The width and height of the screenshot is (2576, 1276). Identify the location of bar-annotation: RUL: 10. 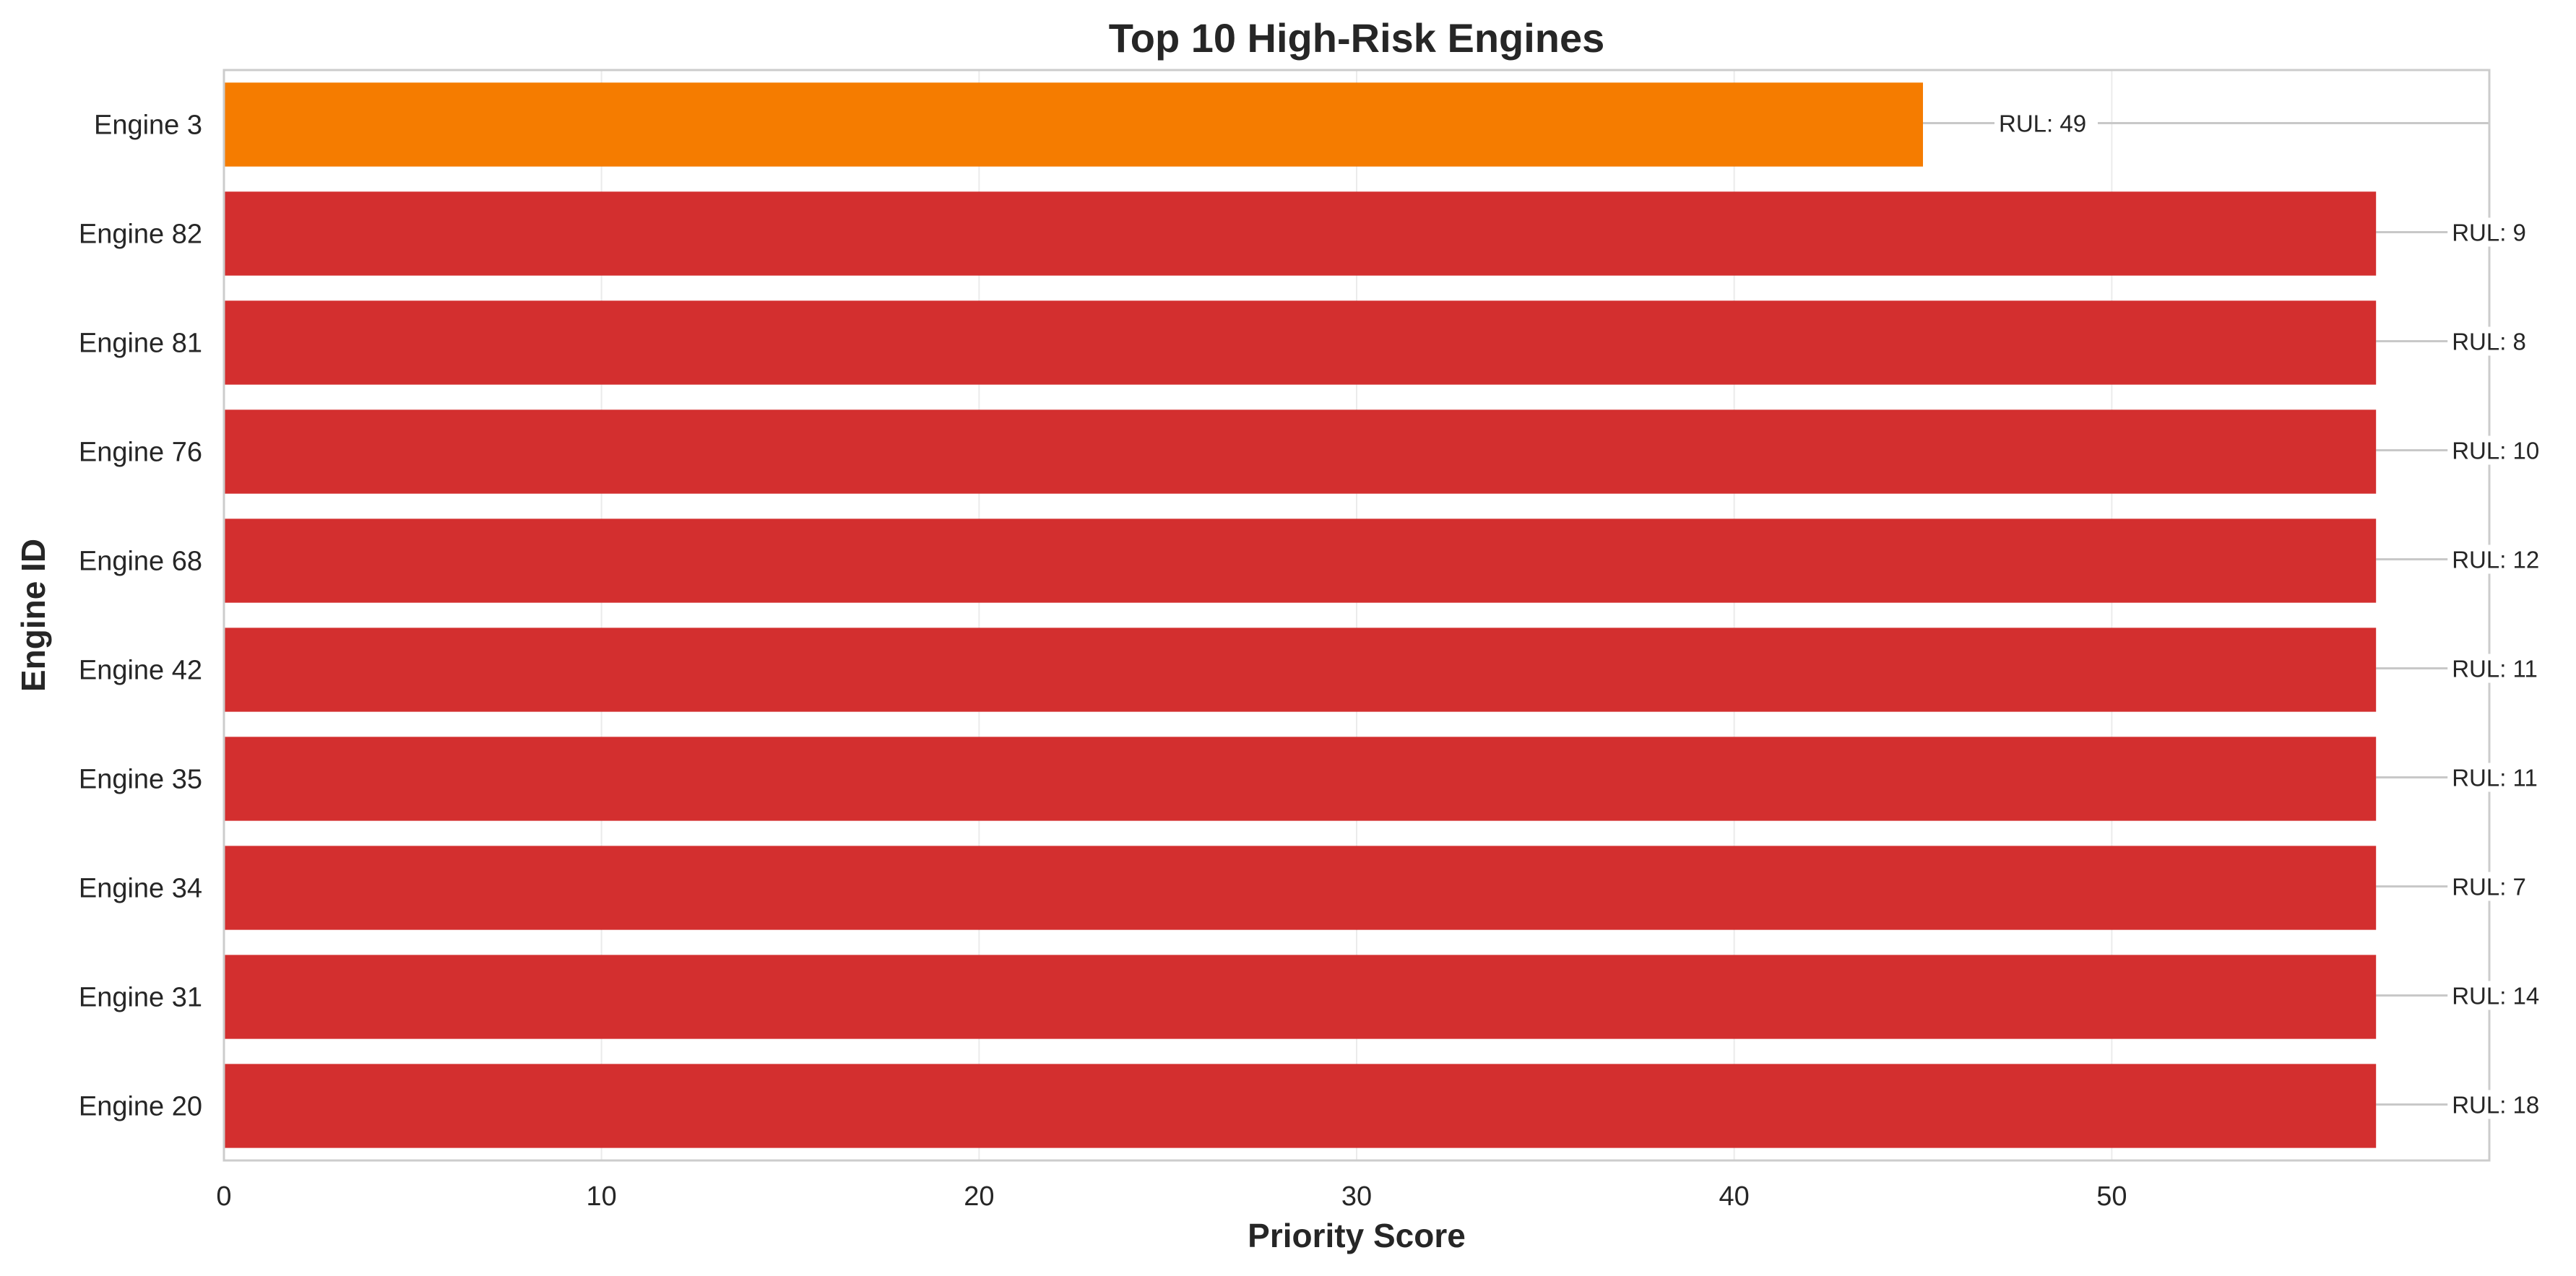
(2495, 451).